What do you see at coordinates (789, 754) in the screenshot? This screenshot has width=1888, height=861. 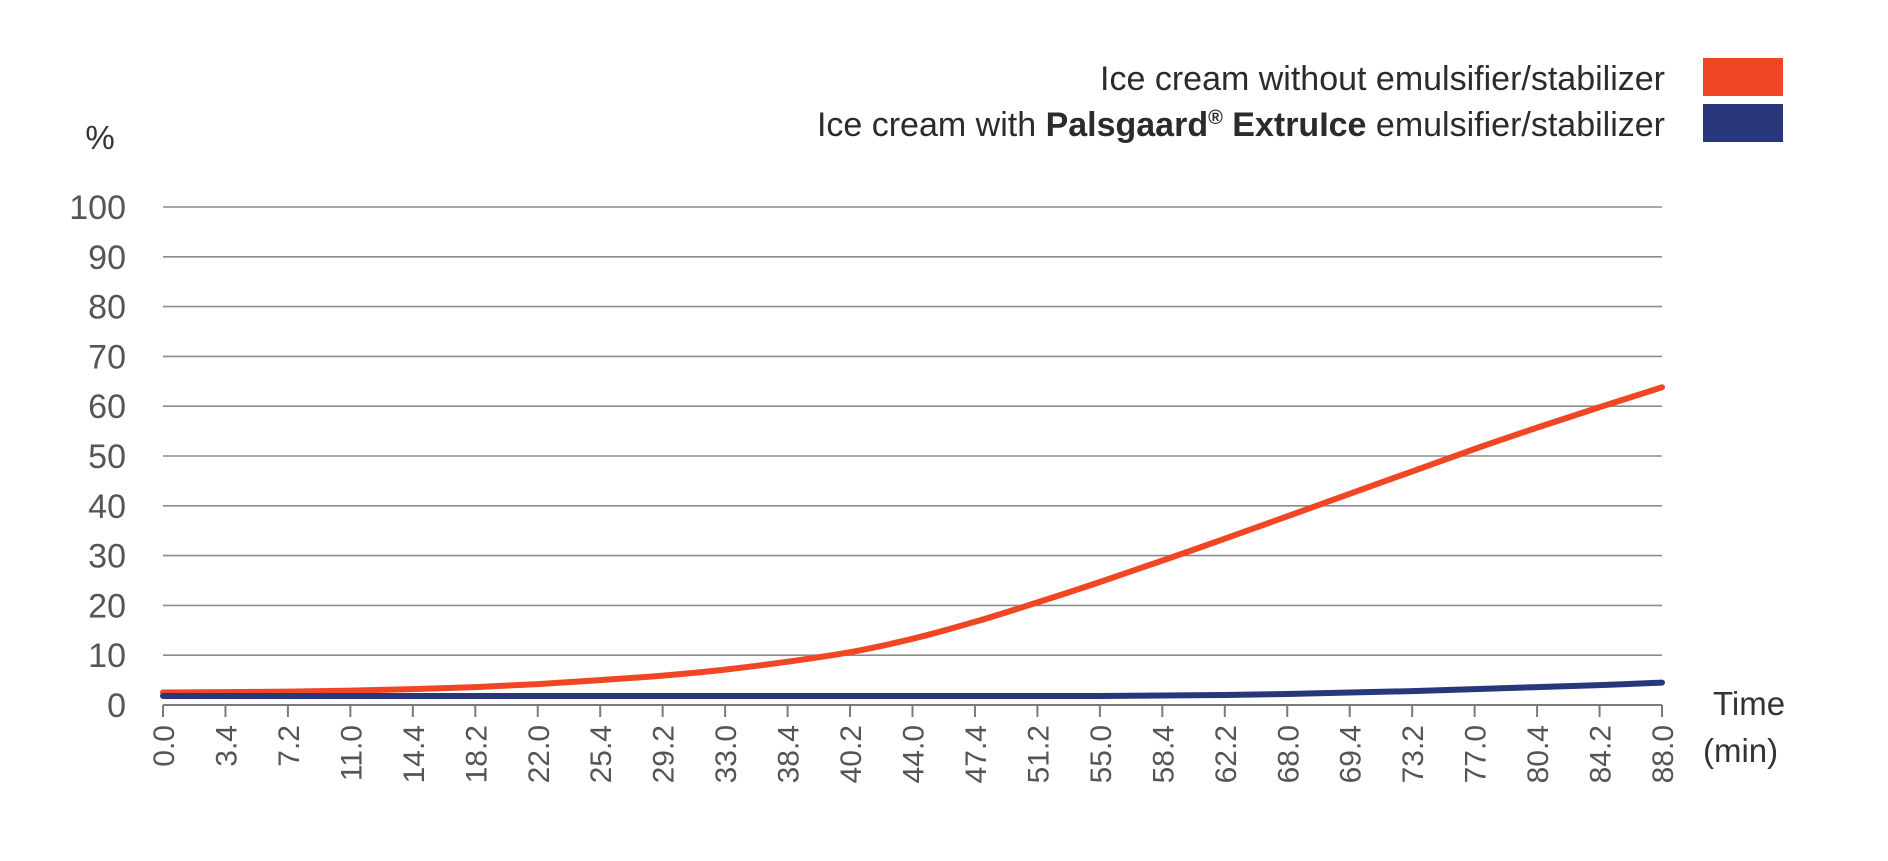 I see `x-tick-label: 38.4` at bounding box center [789, 754].